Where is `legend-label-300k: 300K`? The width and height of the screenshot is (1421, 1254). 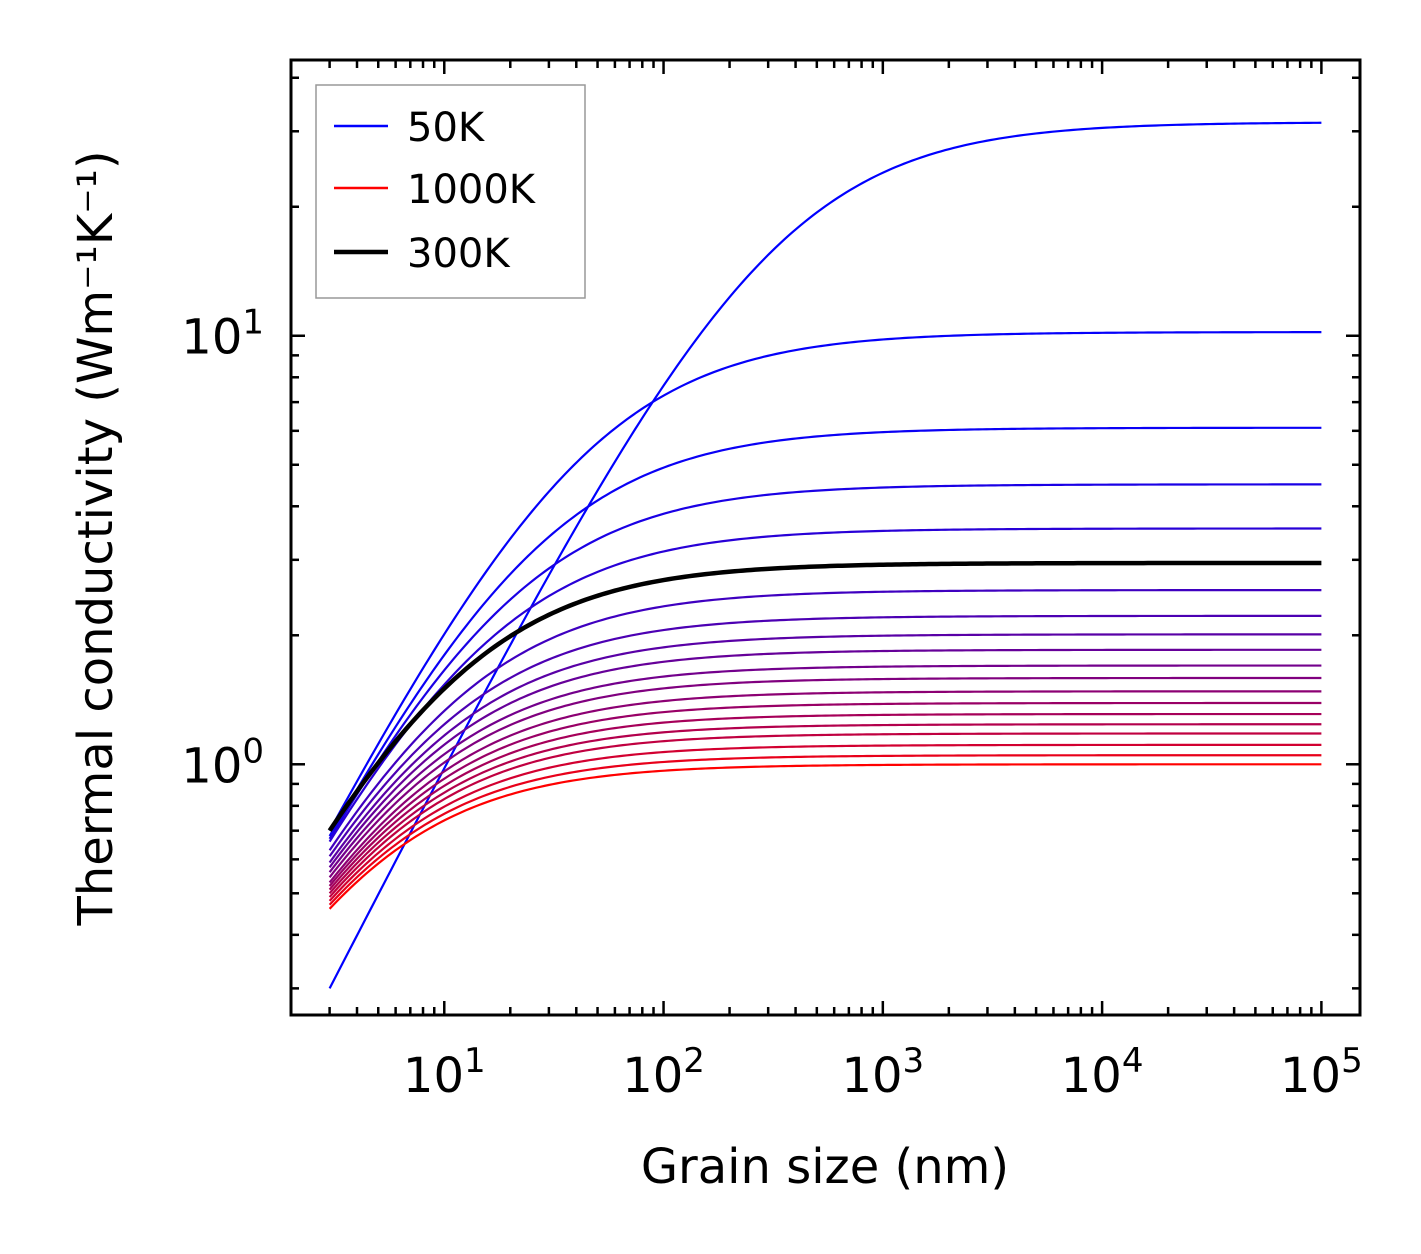 legend-label-300k: 300K is located at coordinates (459, 254).